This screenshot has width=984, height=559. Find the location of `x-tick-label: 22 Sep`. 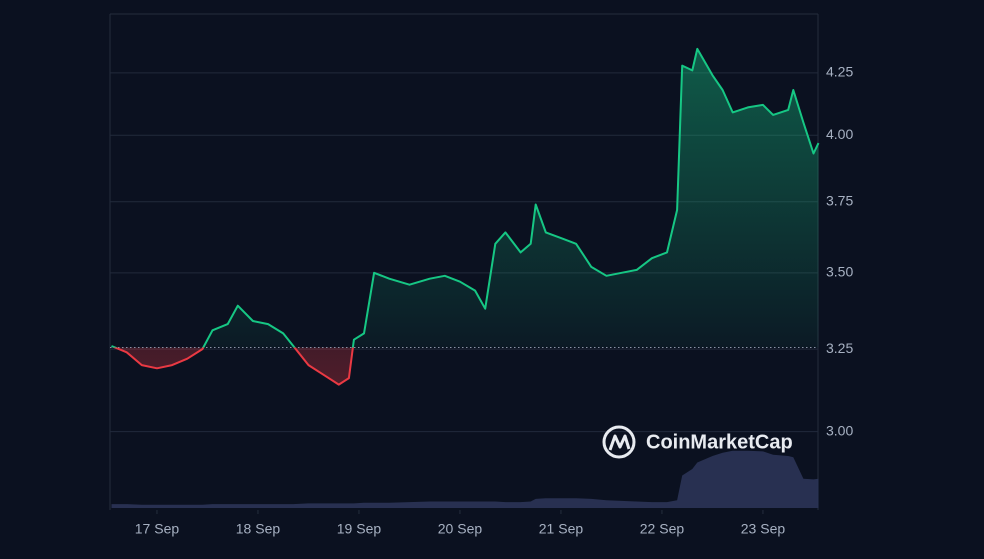

x-tick-label: 22 Sep is located at coordinates (662, 529).